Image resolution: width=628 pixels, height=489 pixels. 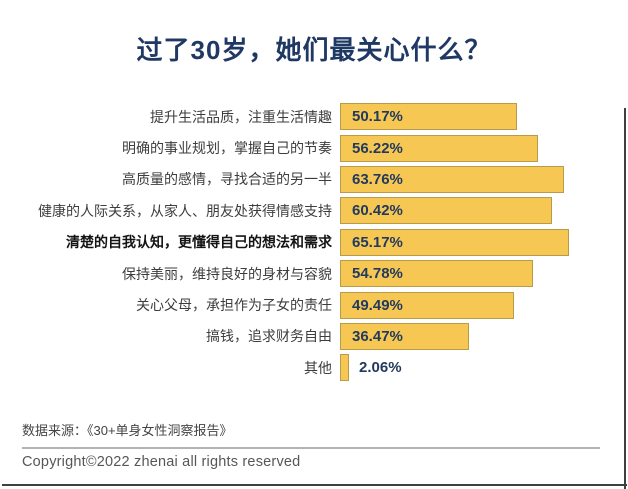 I want to click on bar: 36.47%, so click(x=404, y=336).